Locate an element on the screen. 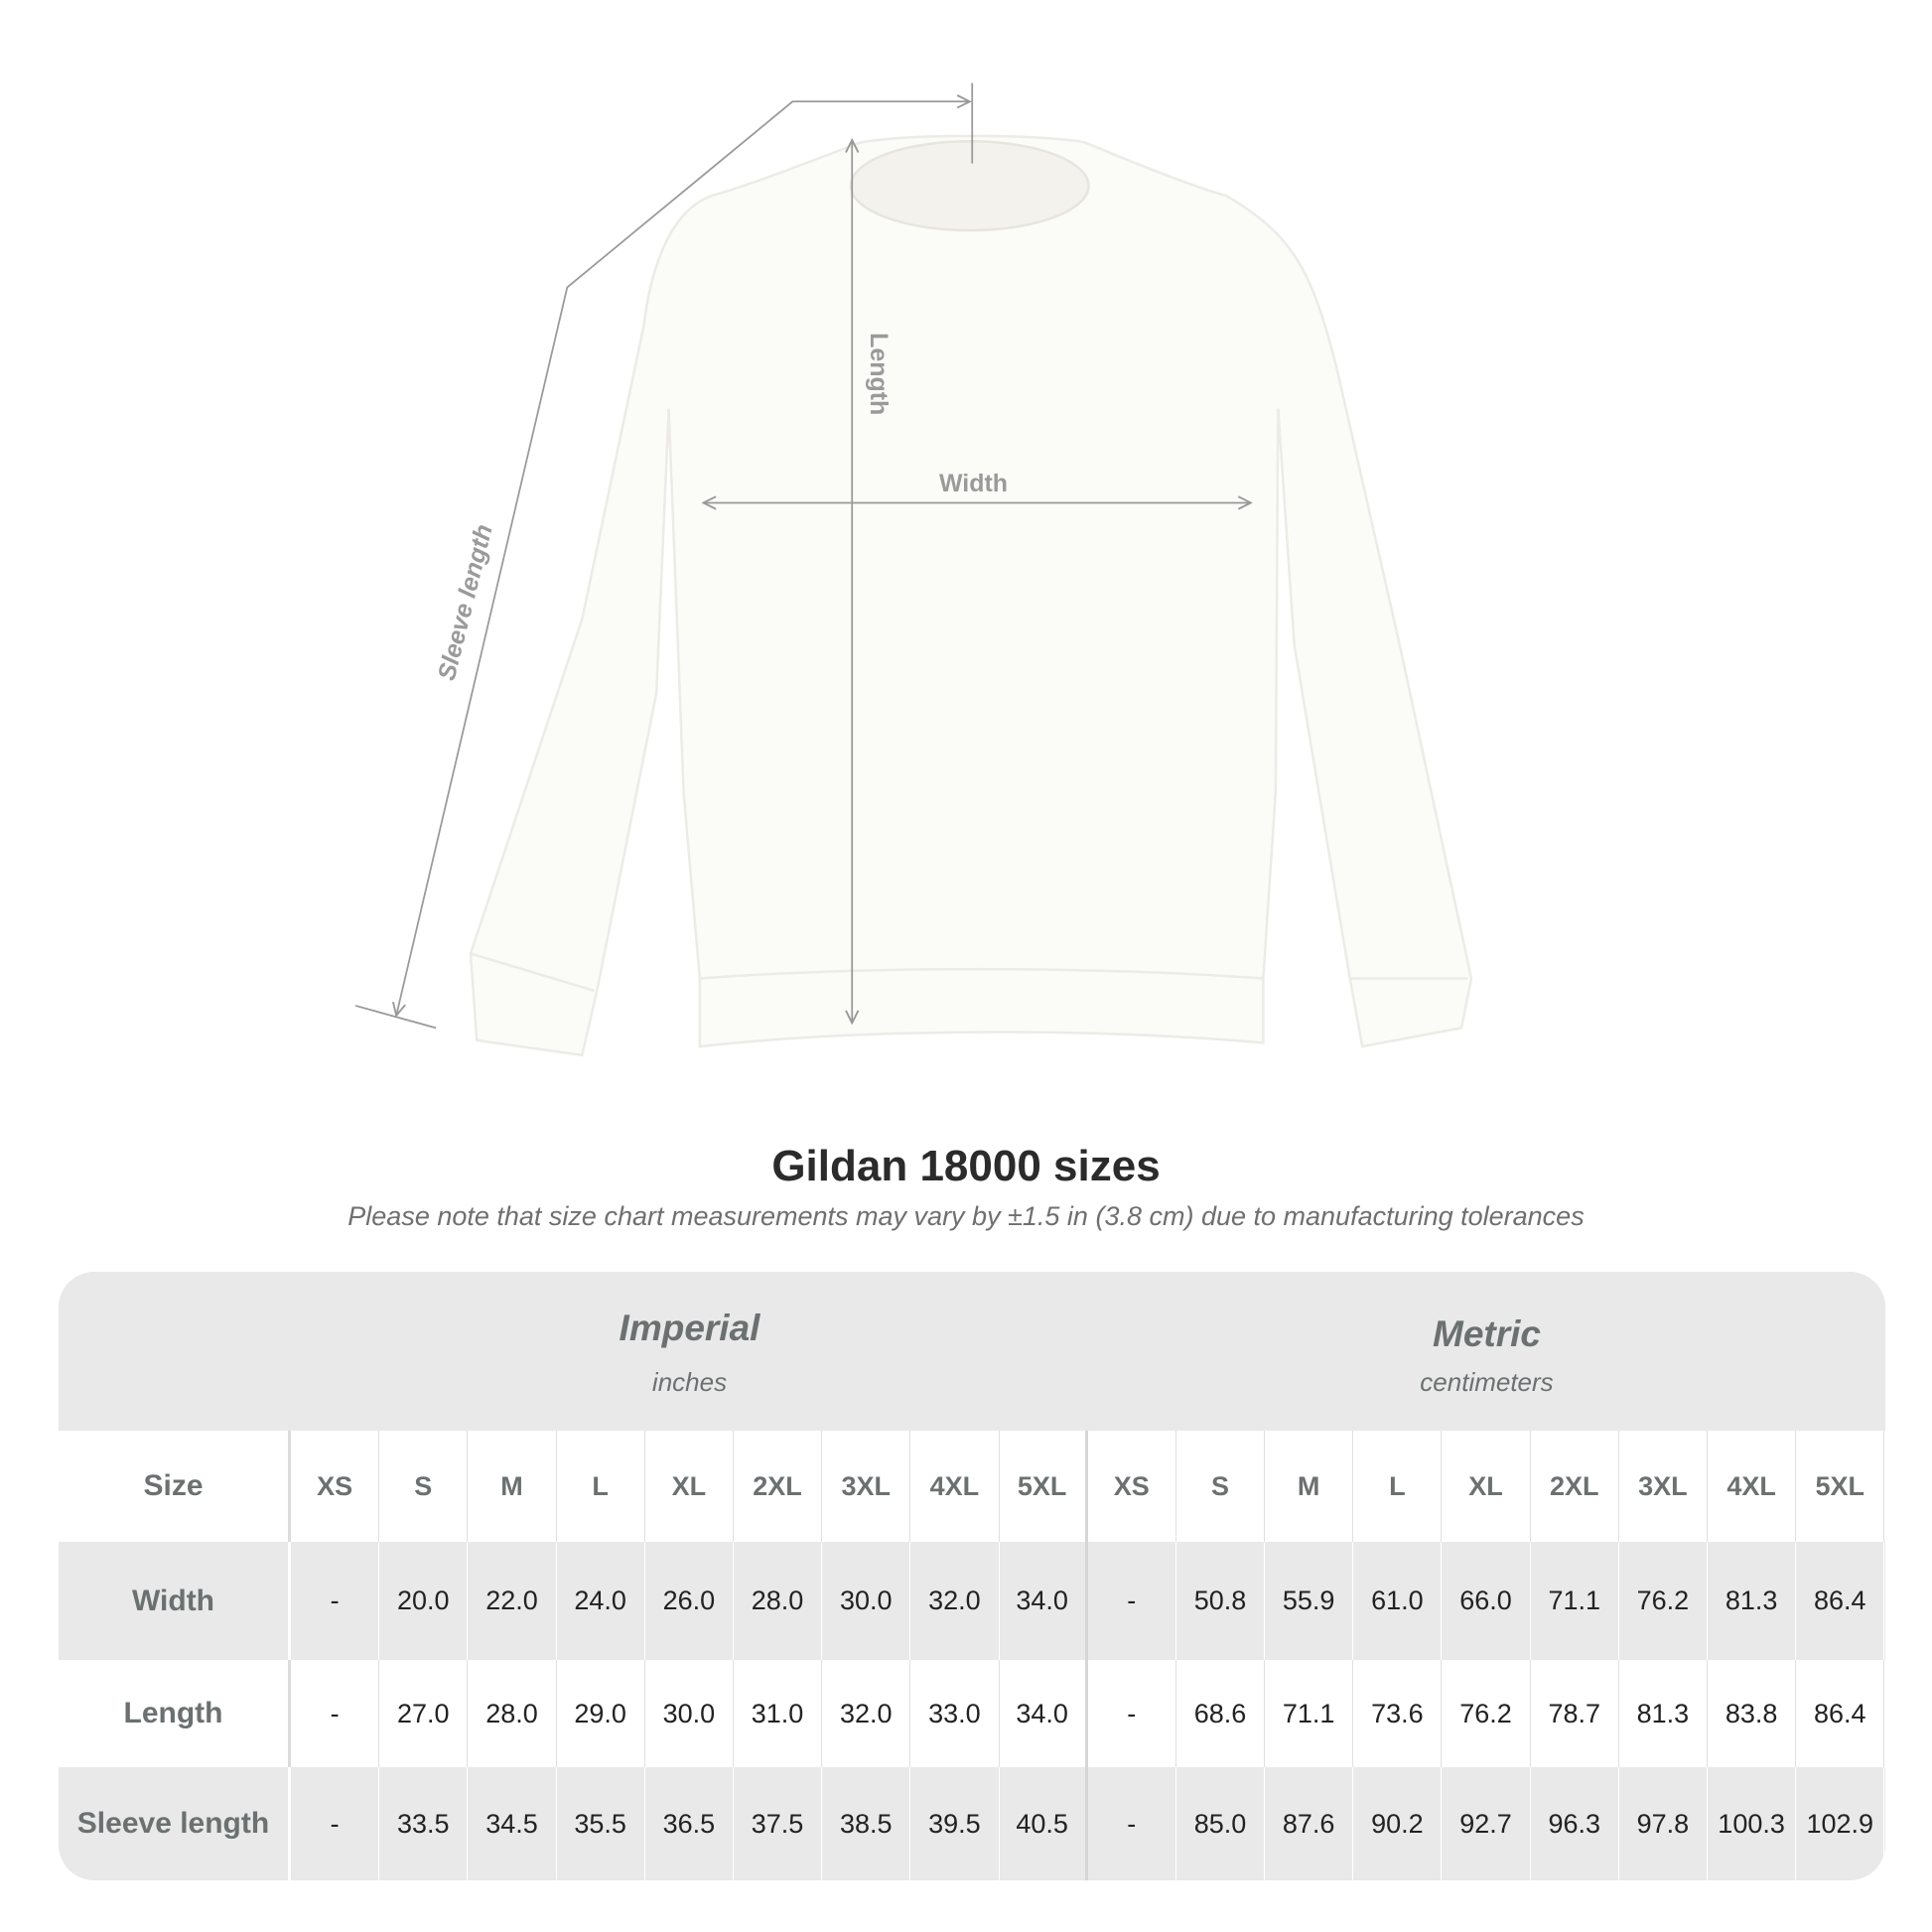  size-header-metric: 4XL is located at coordinates (1753, 1486).